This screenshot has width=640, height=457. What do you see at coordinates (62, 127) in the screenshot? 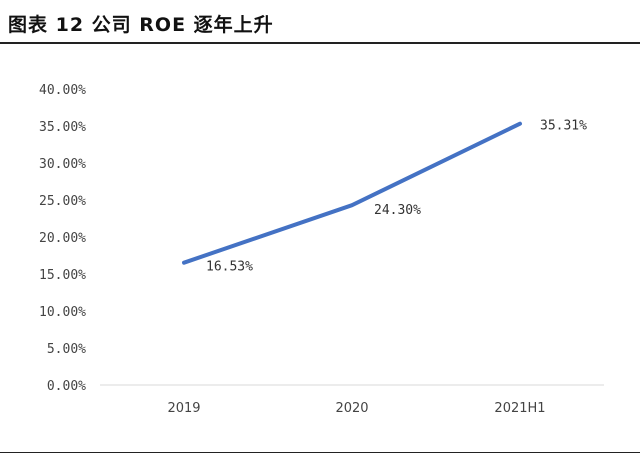
I see `y-tick-label: 35.00%` at bounding box center [62, 127].